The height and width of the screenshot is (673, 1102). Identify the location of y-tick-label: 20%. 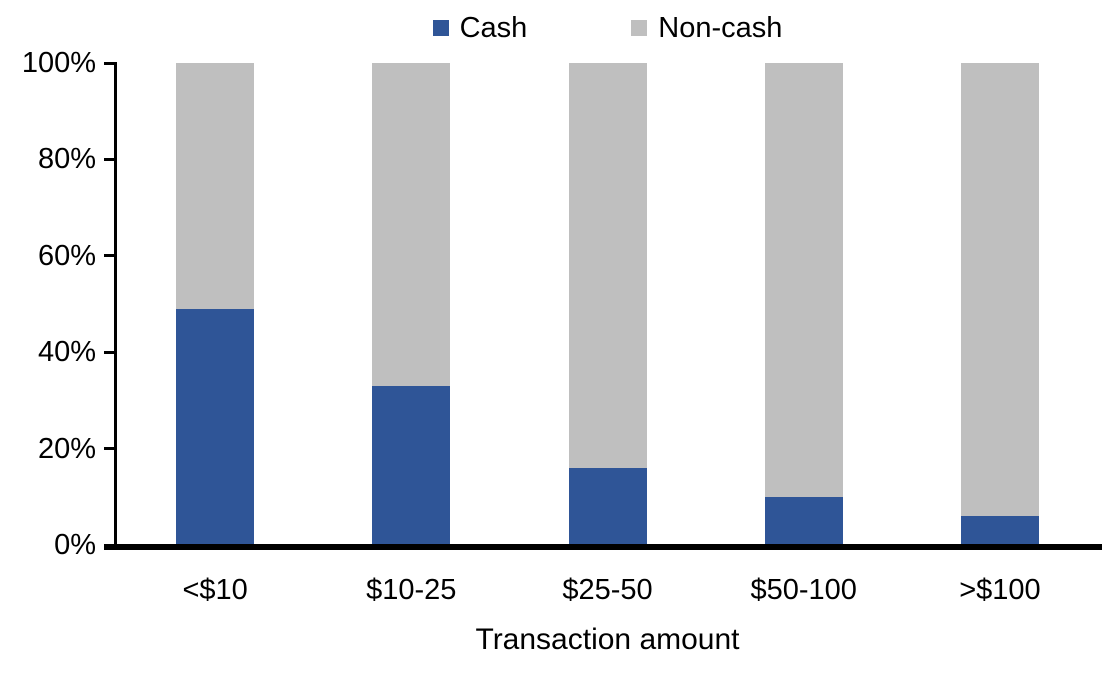
(66, 448).